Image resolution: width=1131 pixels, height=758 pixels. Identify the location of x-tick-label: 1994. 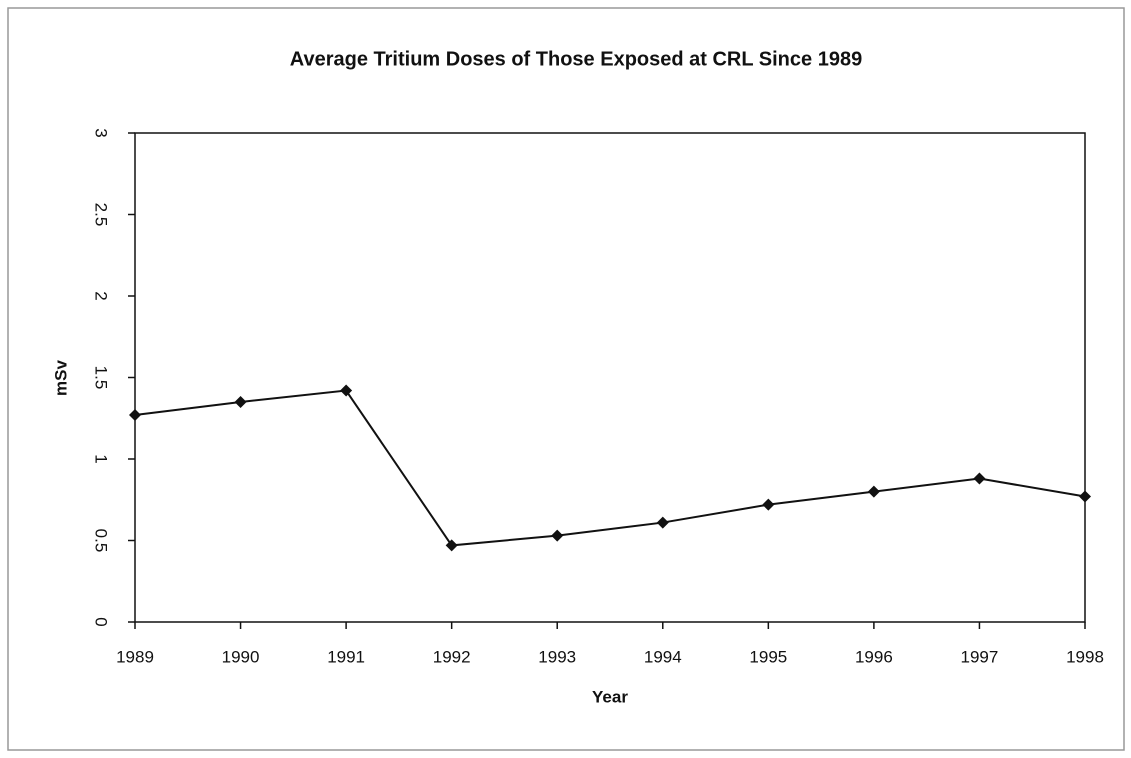
(663, 656).